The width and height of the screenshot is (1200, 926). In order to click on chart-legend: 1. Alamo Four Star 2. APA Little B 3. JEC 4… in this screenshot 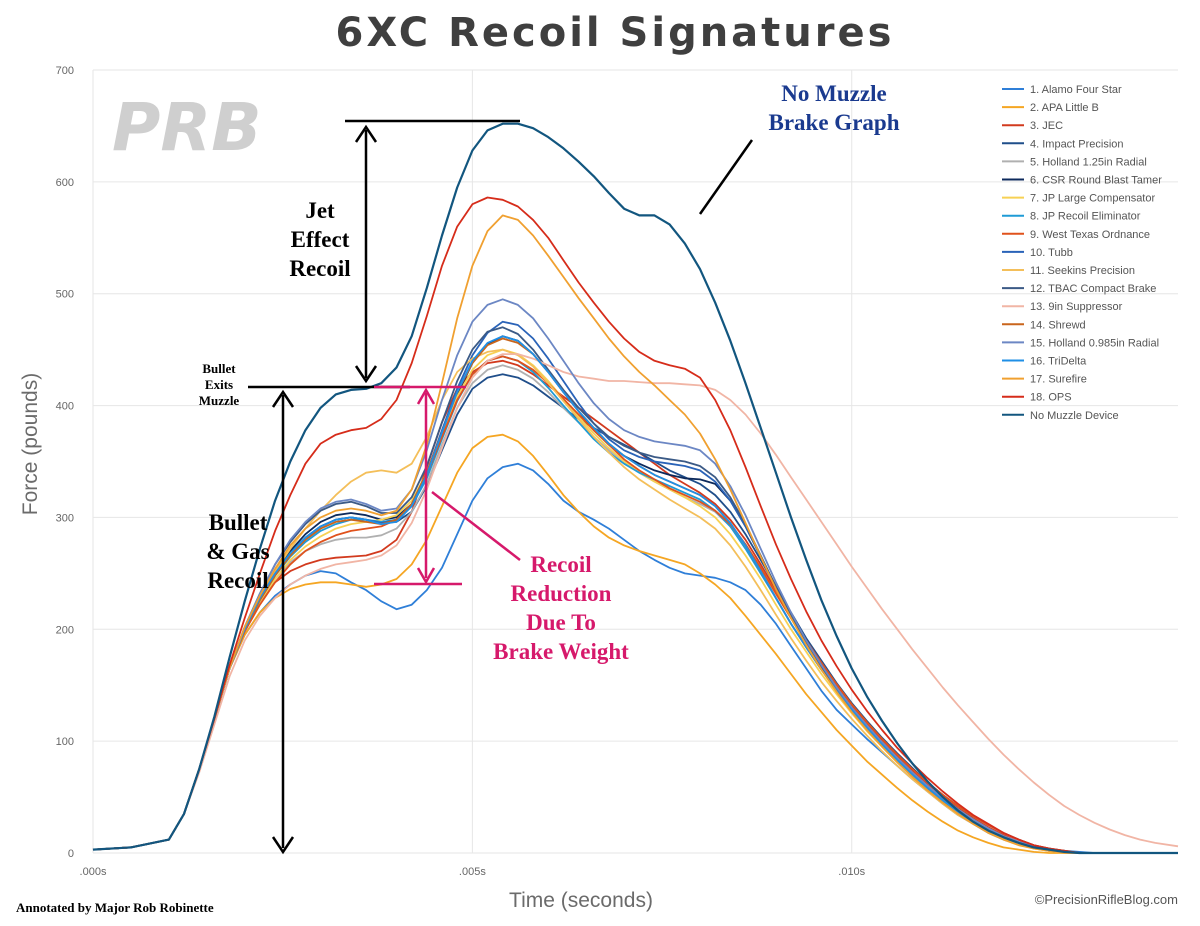, I will do `click(1082, 253)`.